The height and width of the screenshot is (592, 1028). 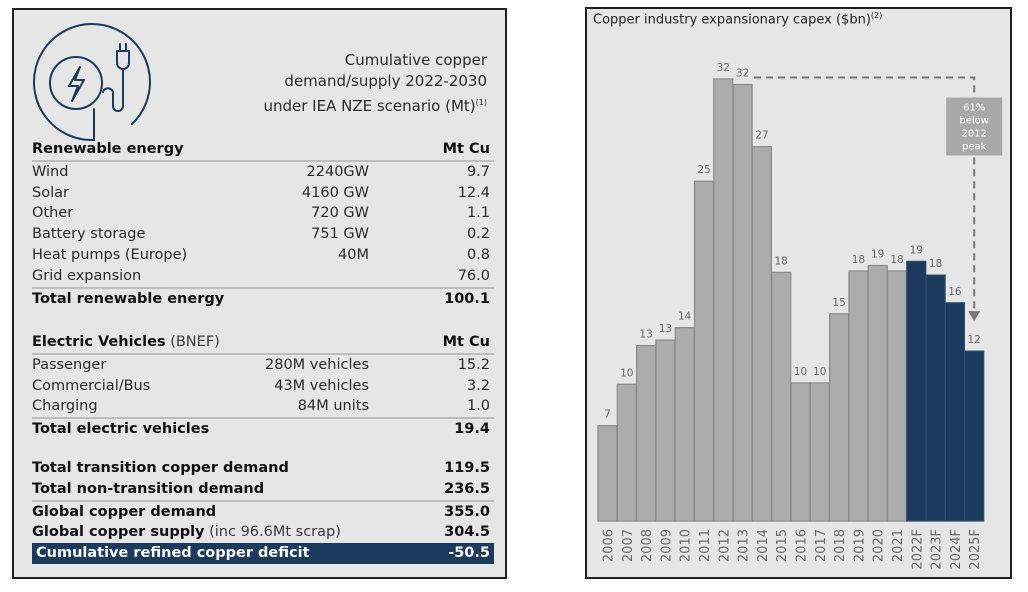 I want to click on bar-value-label: 14, so click(x=685, y=317).